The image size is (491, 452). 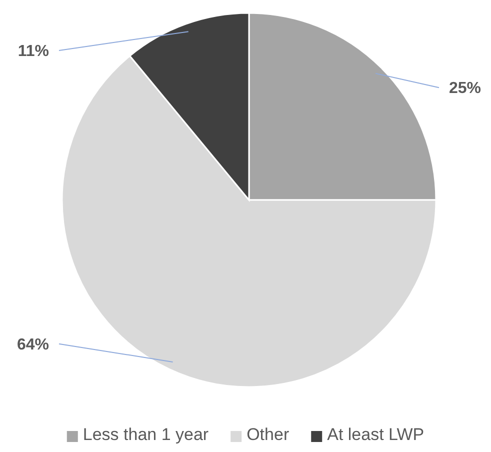 What do you see at coordinates (33, 51) in the screenshot?
I see `data-label: 11%` at bounding box center [33, 51].